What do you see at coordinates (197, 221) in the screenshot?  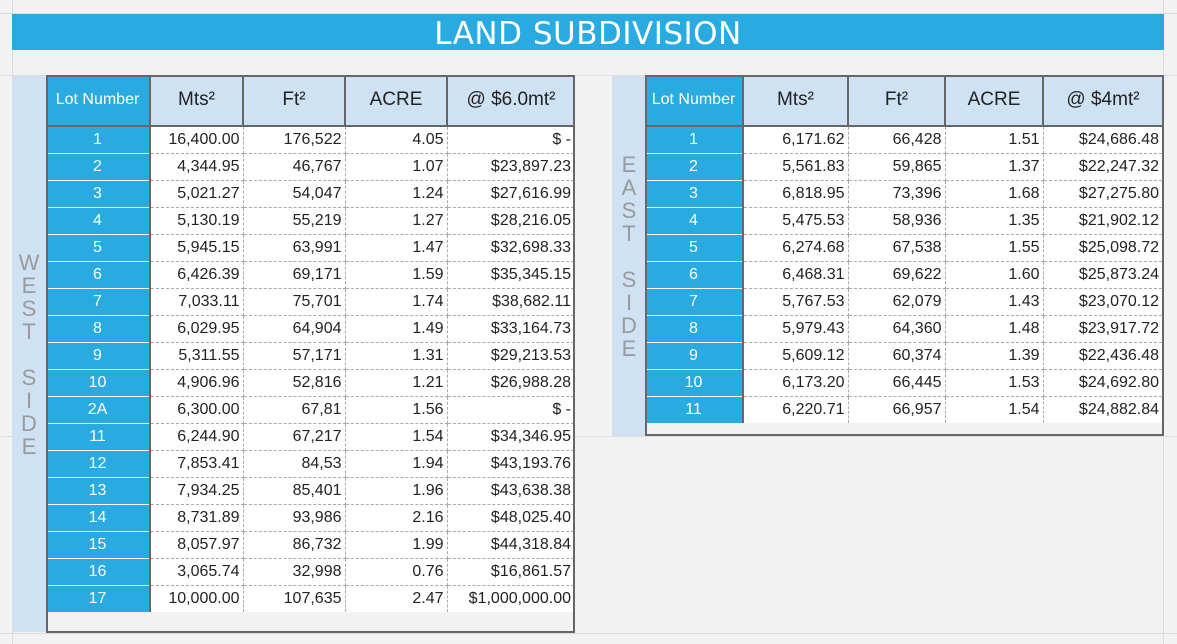 I see `square-meters-cell: 5,130.19` at bounding box center [197, 221].